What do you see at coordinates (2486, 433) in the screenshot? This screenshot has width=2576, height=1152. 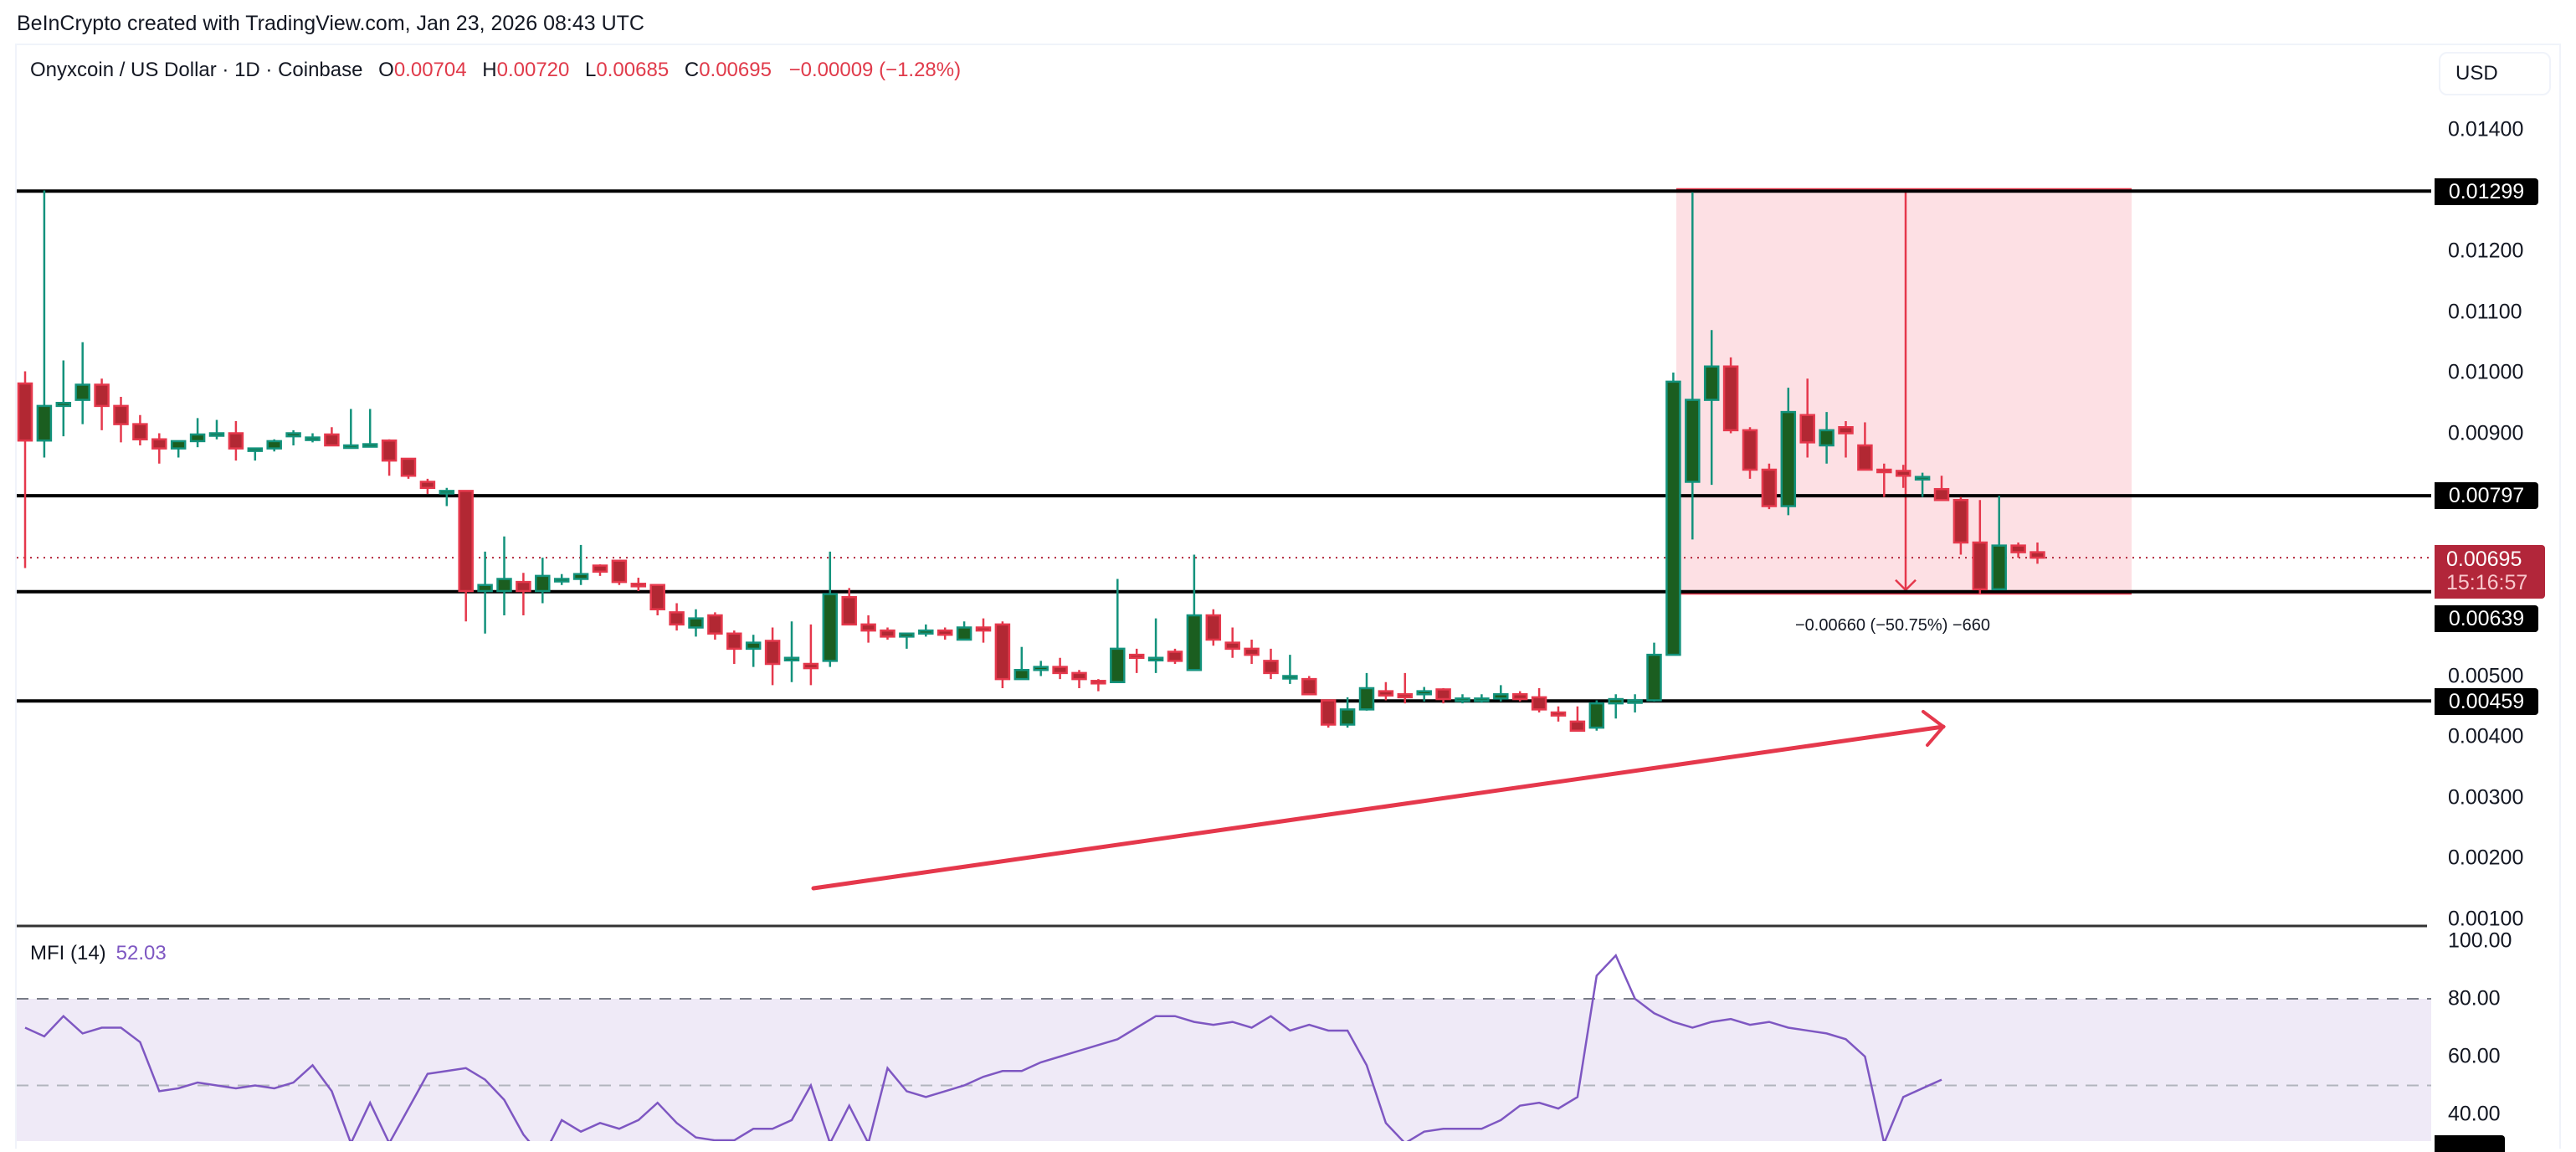 I see `price-tick: 0.00900` at bounding box center [2486, 433].